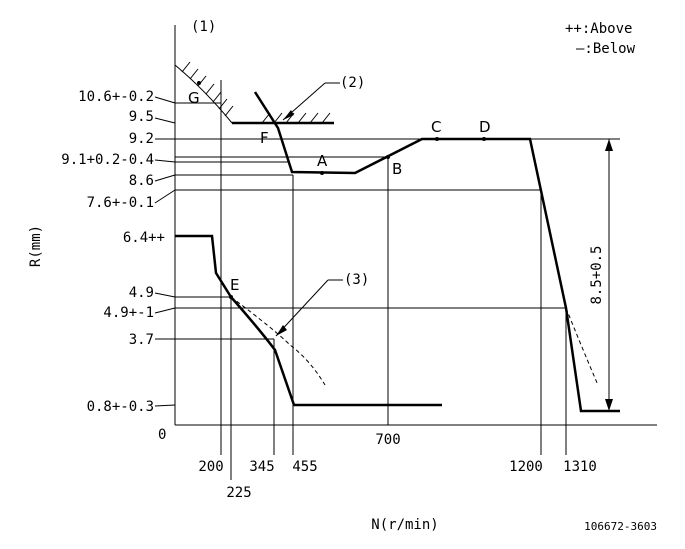 This screenshot has width=685, height=549. What do you see at coordinates (141, 340) in the screenshot?
I see `y-label-3-7: 3.7` at bounding box center [141, 340].